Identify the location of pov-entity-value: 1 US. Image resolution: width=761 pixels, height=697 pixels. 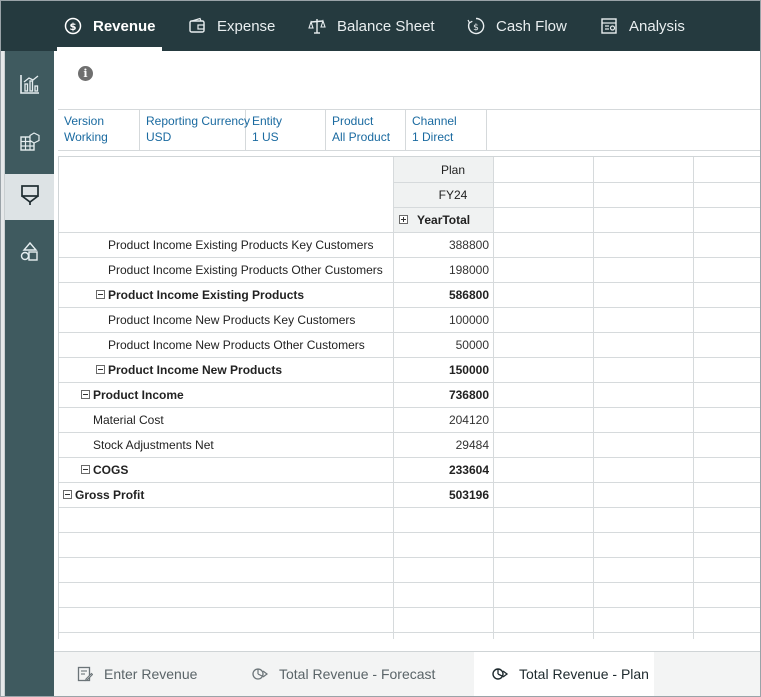
(265, 137).